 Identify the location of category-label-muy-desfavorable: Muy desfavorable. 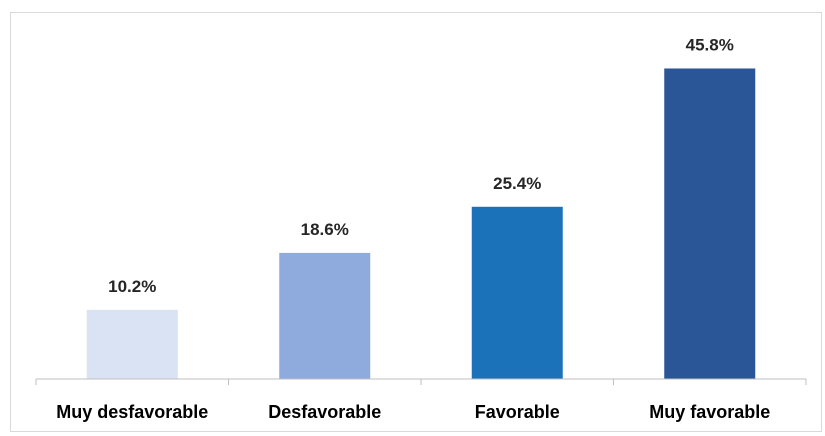
(132, 412).